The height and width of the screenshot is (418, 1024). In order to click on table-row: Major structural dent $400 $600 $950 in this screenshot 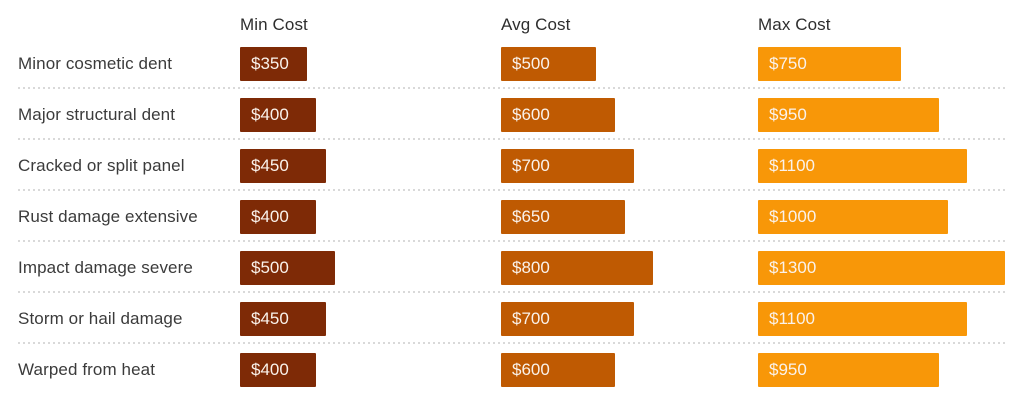, I will do `click(512, 114)`.